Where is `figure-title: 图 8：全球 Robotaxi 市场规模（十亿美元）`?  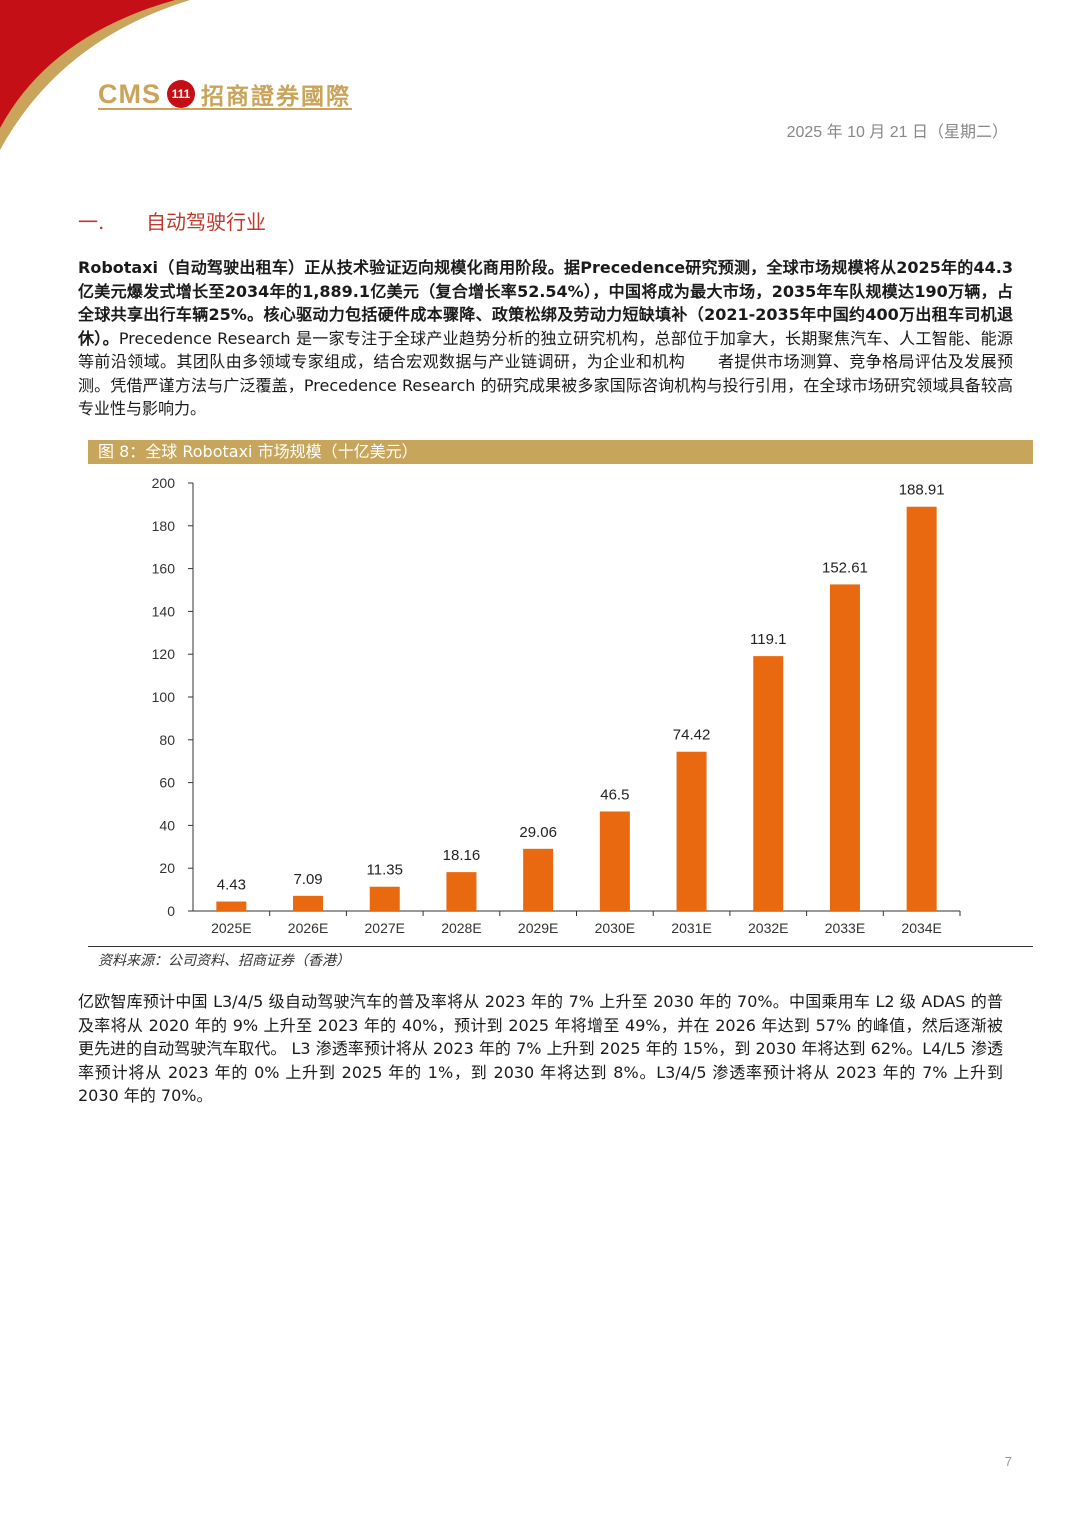 figure-title: 图 8：全球 Robotaxi 市场规模（十亿美元） is located at coordinates (258, 451).